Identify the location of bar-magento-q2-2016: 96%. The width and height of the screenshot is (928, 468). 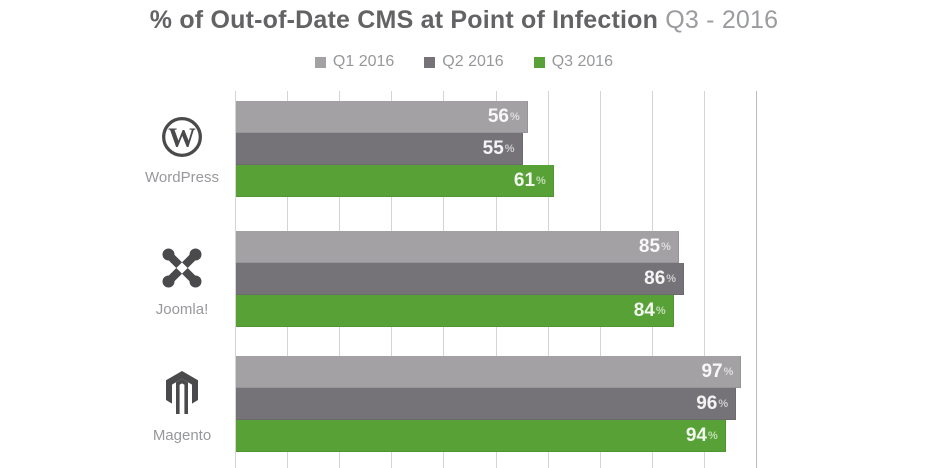
(486, 404).